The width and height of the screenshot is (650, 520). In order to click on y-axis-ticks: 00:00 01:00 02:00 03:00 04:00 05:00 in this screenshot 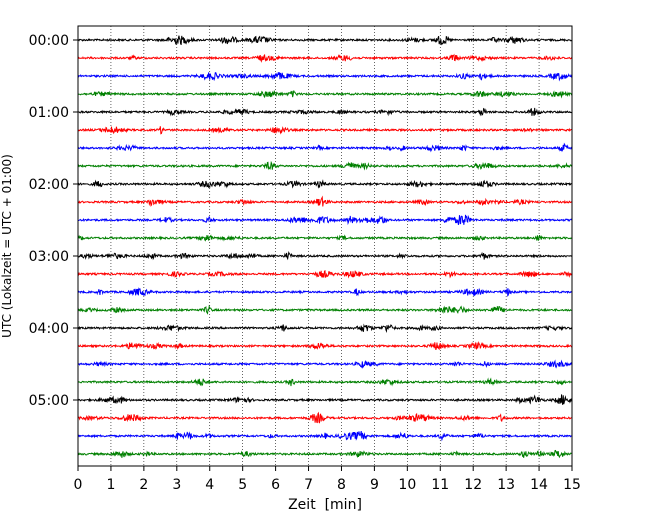, I will do `click(53, 221)`.